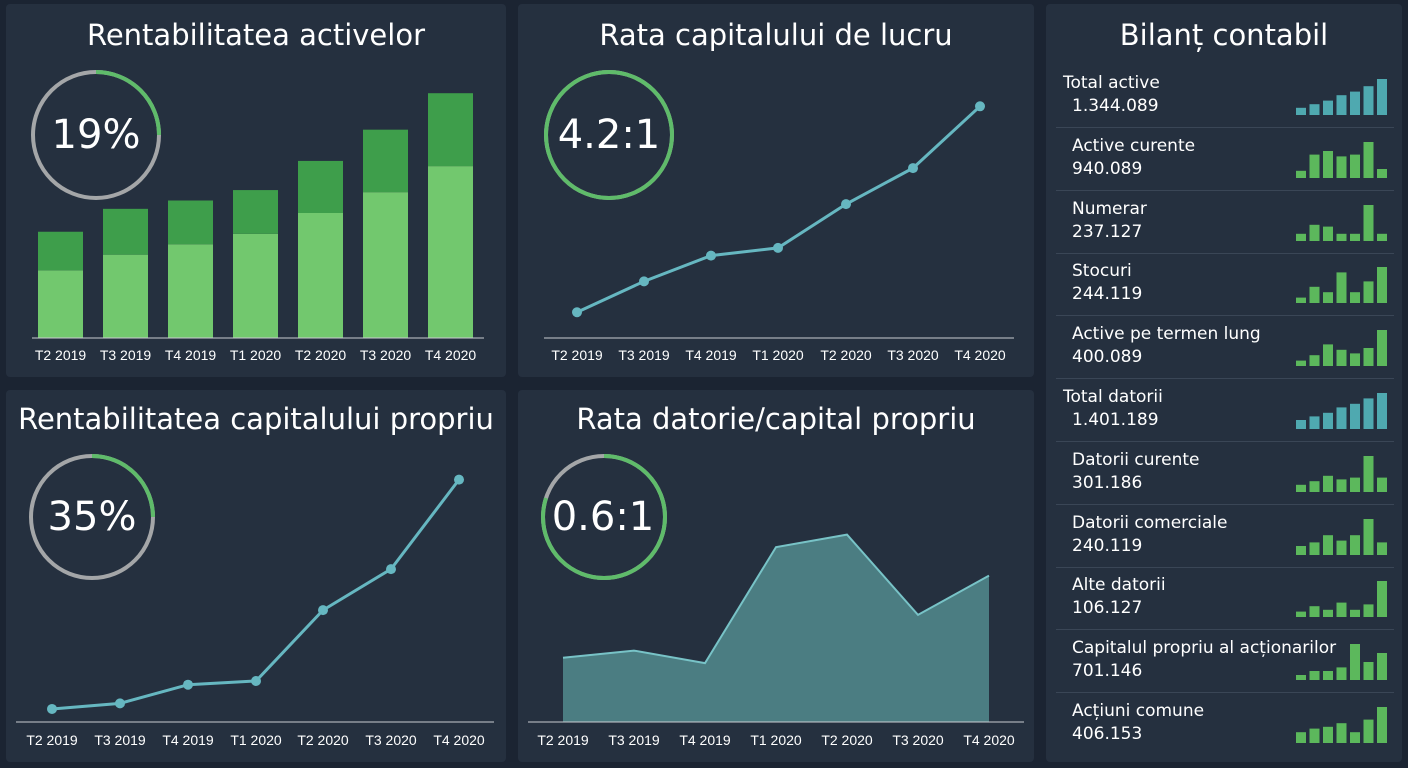  I want to click on balance-row-label: Total datorii, so click(1113, 397).